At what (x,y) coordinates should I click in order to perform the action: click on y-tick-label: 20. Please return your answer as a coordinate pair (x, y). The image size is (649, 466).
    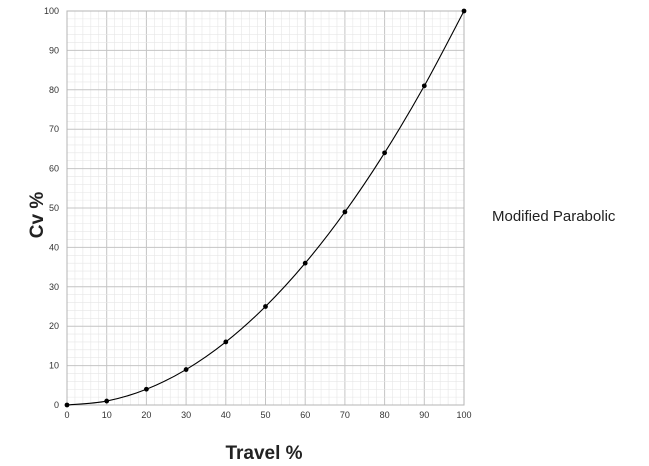
    Looking at the image, I should click on (54, 326).